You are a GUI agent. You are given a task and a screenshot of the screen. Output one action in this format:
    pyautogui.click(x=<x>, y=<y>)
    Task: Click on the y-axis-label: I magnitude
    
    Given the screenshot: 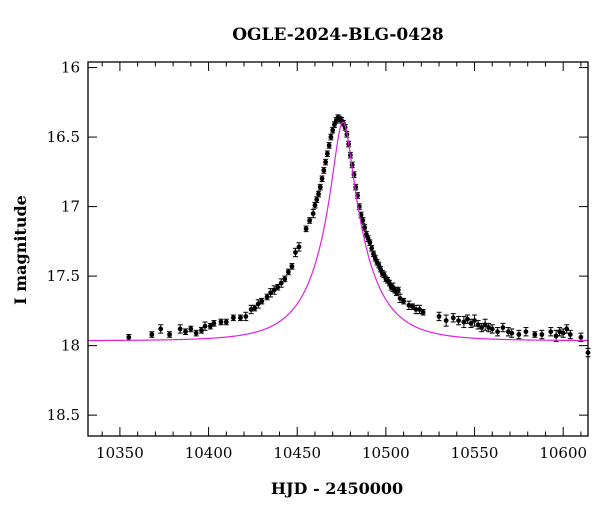 What is the action you would take?
    pyautogui.click(x=20, y=250)
    